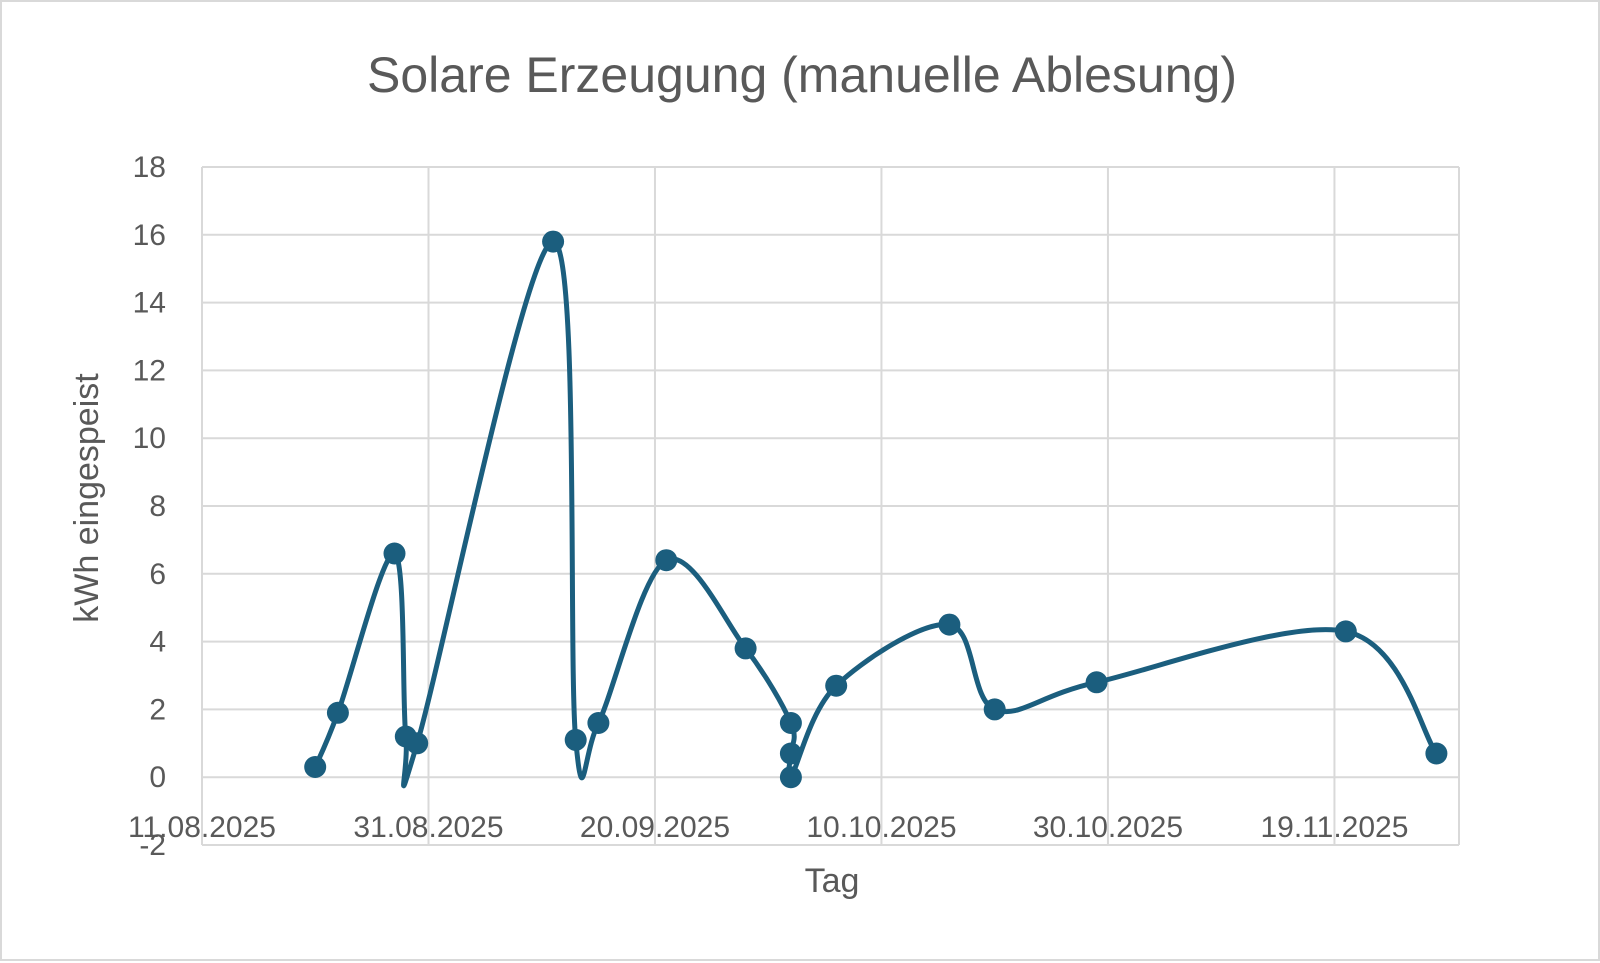 This screenshot has width=1600, height=963. Describe the element at coordinates (157, 709) in the screenshot. I see `y-tick-label: 2` at that location.